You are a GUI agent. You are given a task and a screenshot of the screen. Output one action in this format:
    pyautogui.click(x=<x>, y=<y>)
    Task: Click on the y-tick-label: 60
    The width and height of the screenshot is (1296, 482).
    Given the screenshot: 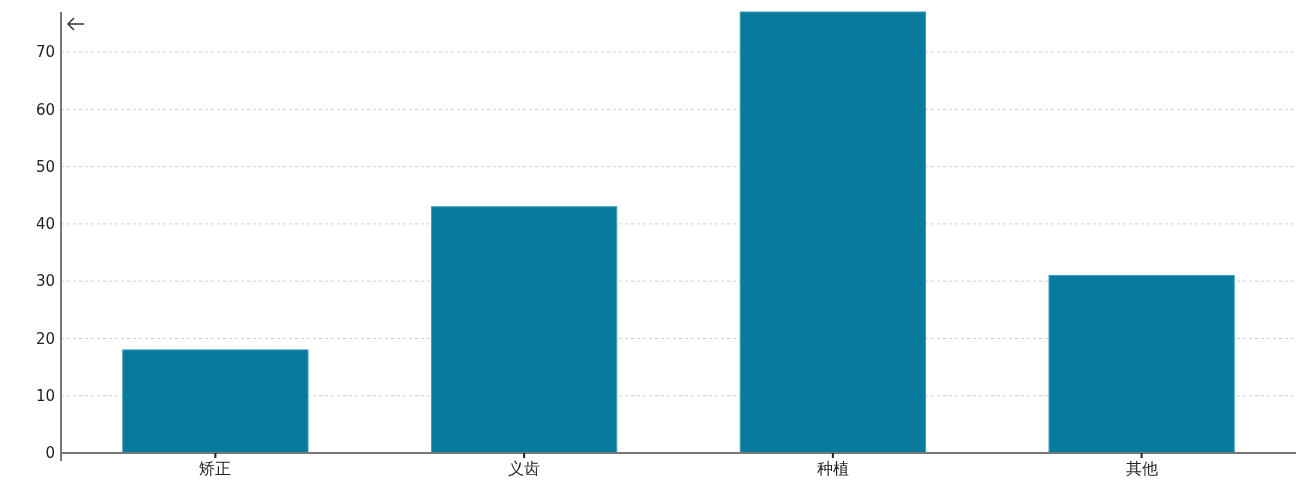 What is the action you would take?
    pyautogui.click(x=45, y=109)
    